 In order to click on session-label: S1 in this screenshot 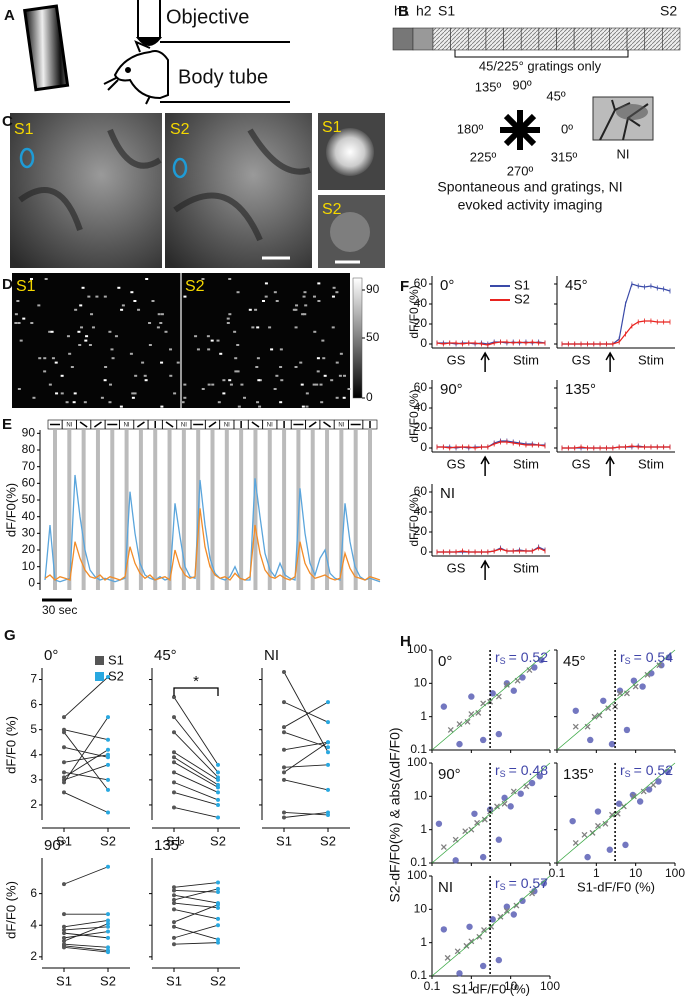, I will do `click(26, 286)`.